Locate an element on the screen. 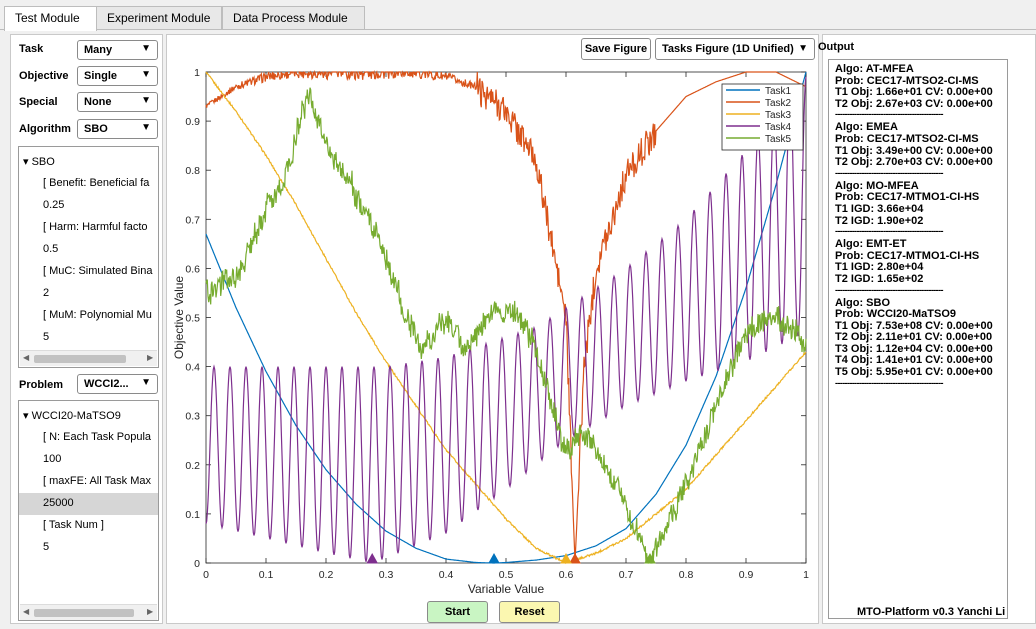 The height and width of the screenshot is (629, 1036). output-title: Output is located at coordinates (836, 47).